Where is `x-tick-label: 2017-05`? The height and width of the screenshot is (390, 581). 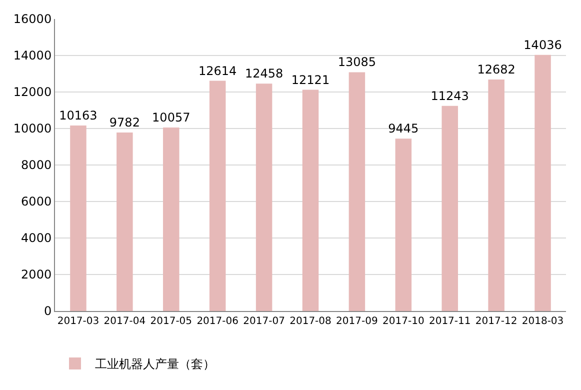 x-tick-label: 2017-05 is located at coordinates (171, 321).